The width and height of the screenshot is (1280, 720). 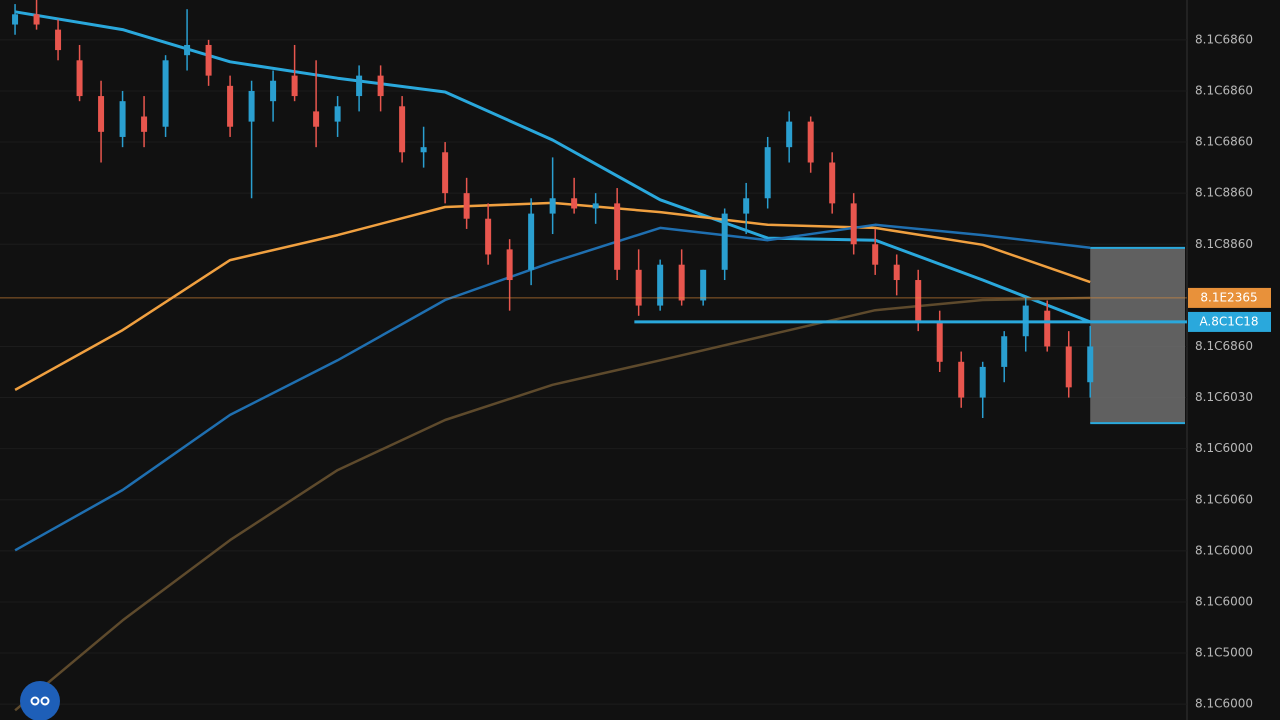 I want to click on settings-button, so click(x=40, y=700).